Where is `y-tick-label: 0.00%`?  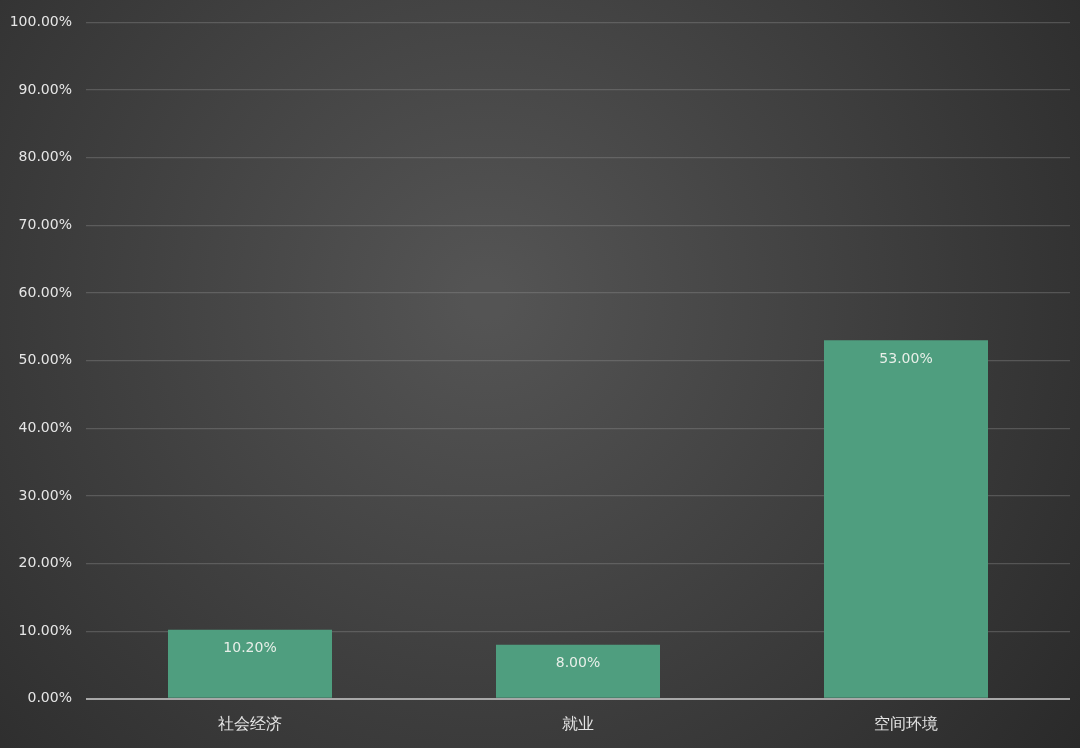 y-tick-label: 0.00% is located at coordinates (49, 697).